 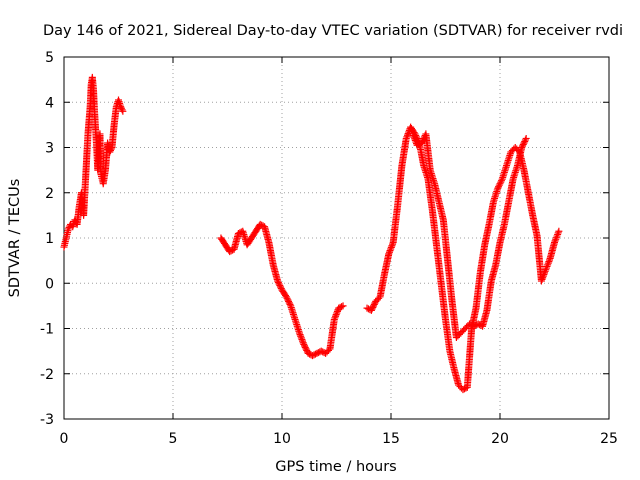 I want to click on y-tick-label: -3, so click(x=47, y=420).